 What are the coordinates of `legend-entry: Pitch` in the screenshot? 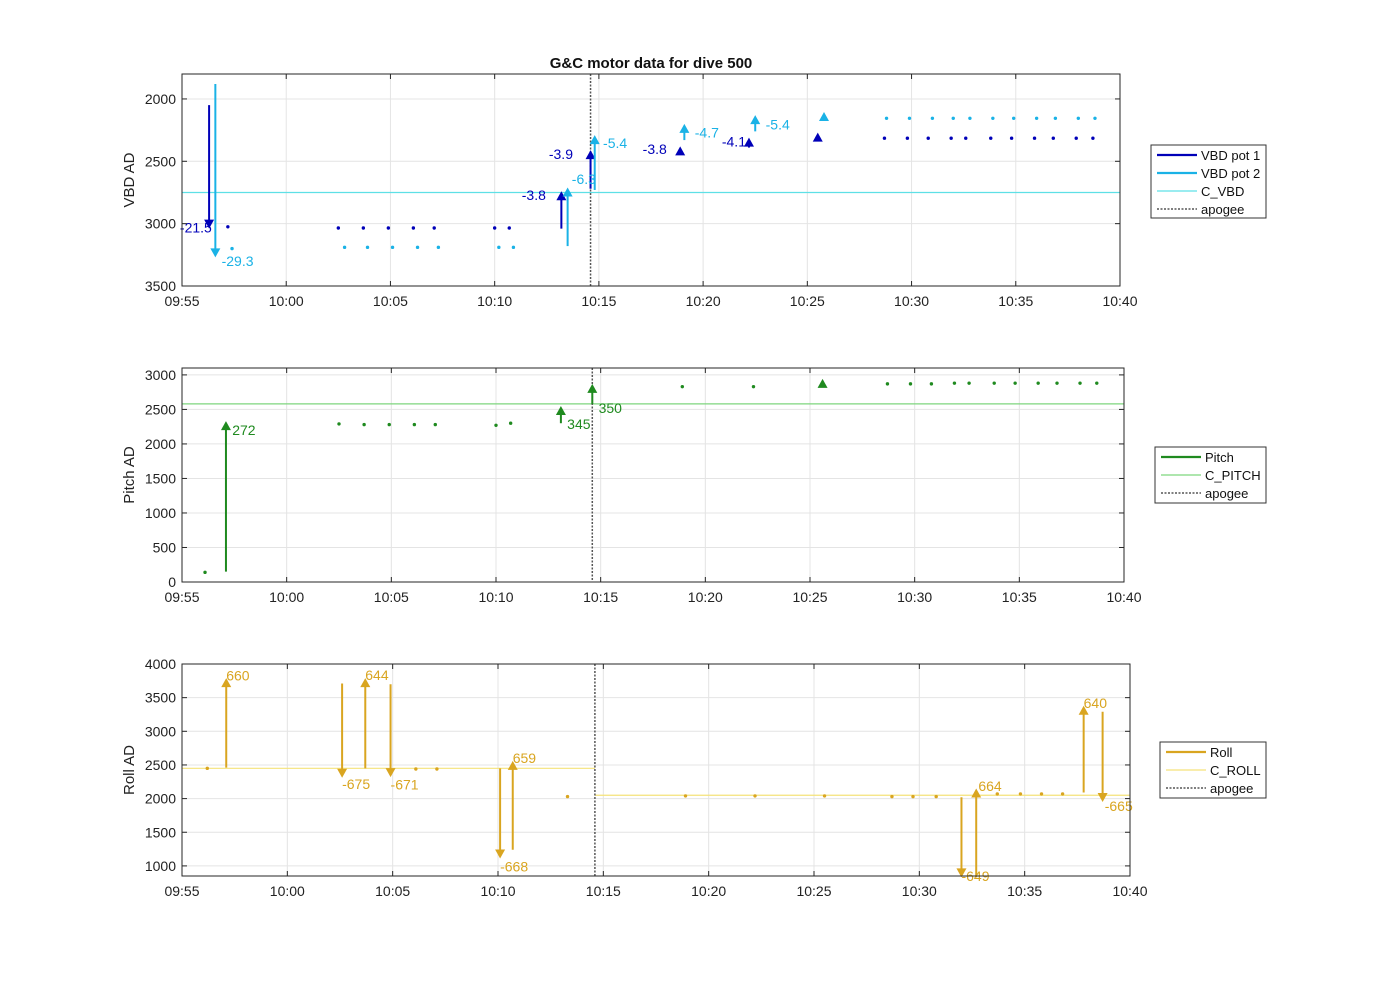 It's located at (1219, 457).